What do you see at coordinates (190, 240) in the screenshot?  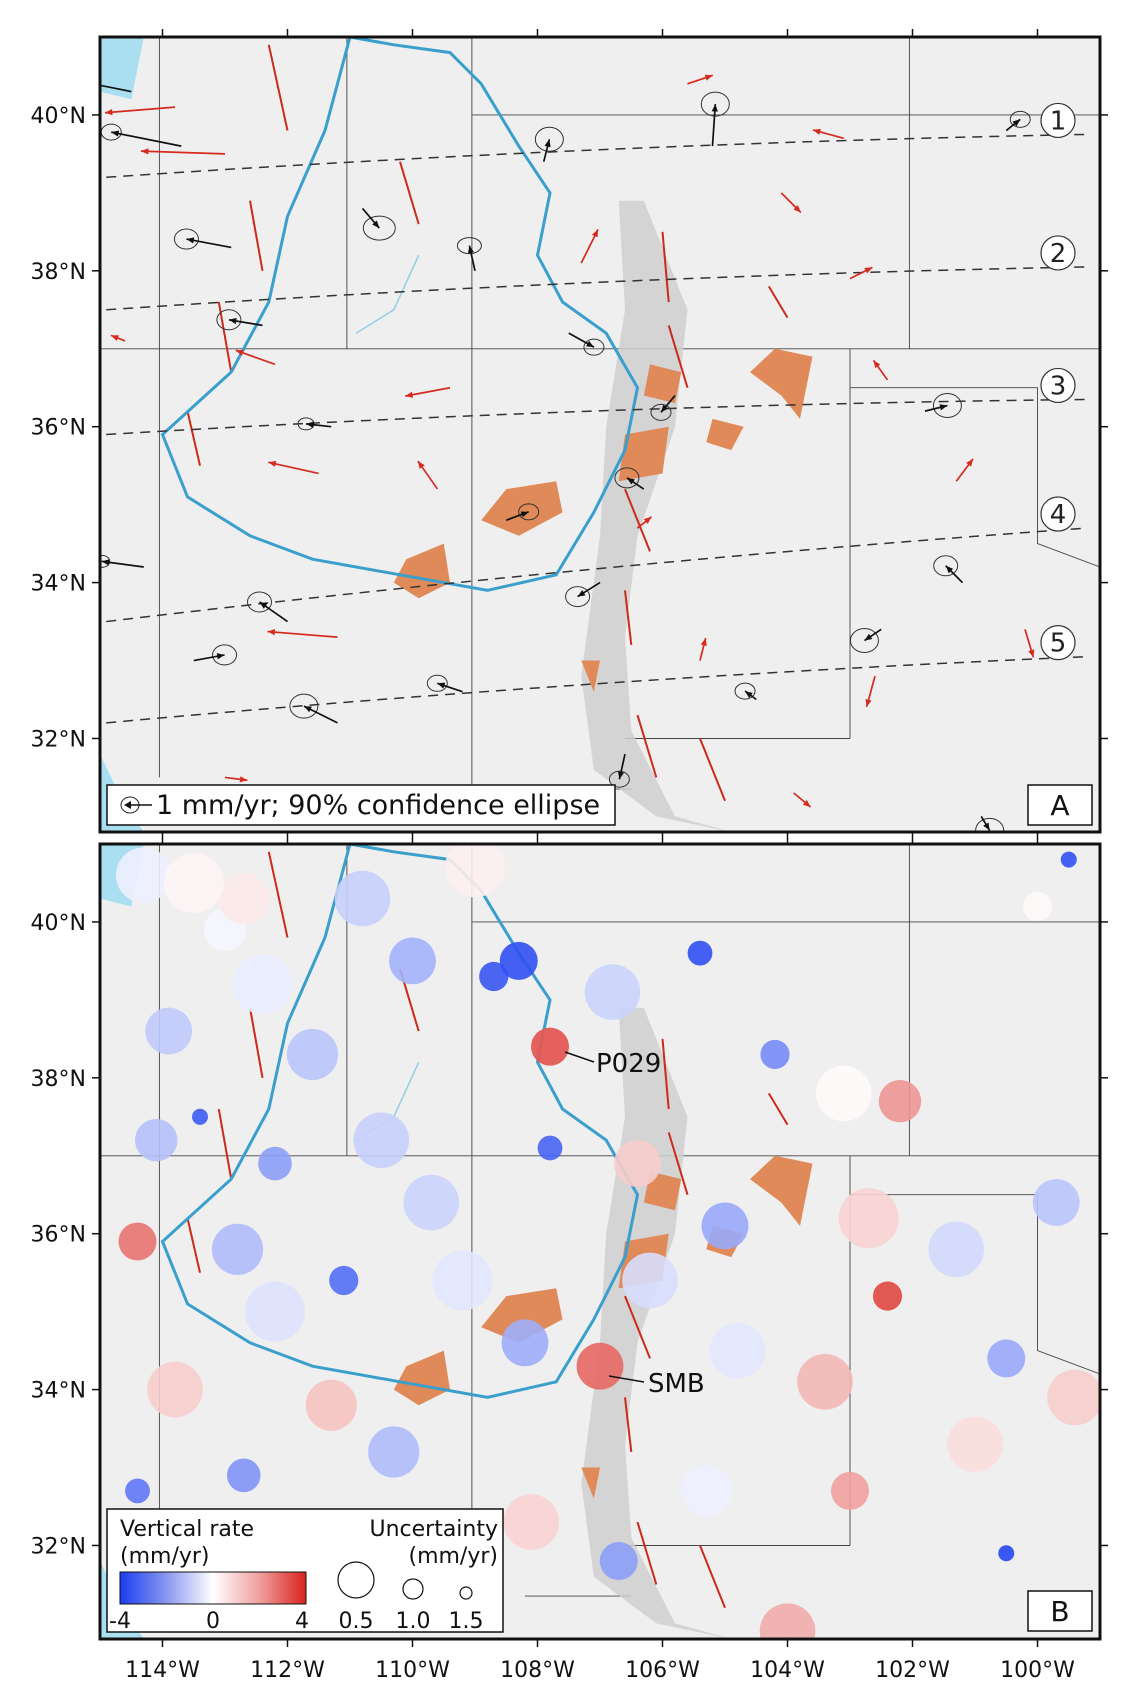 I see `black-velocity-2-head` at bounding box center [190, 240].